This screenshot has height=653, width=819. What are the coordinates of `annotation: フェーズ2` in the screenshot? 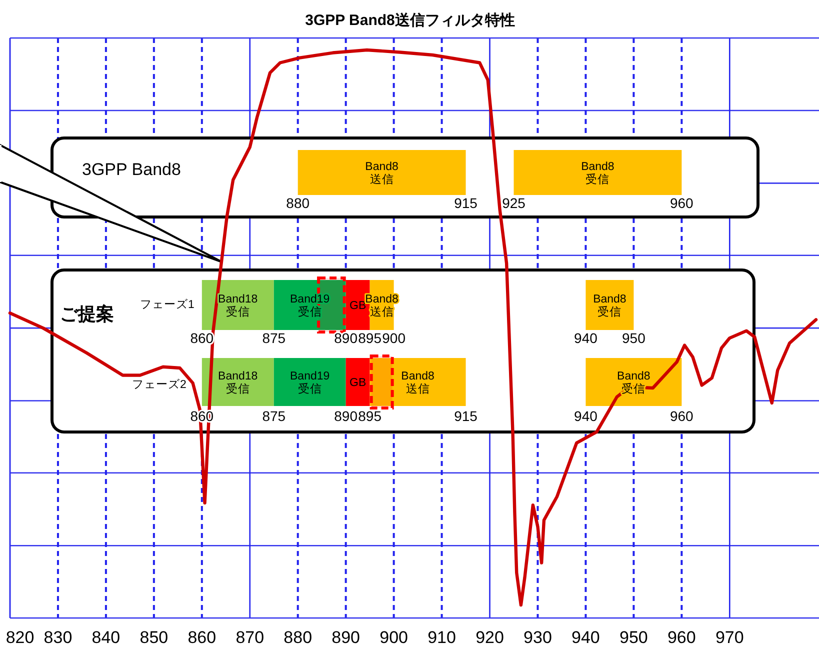 It's located at (159, 384).